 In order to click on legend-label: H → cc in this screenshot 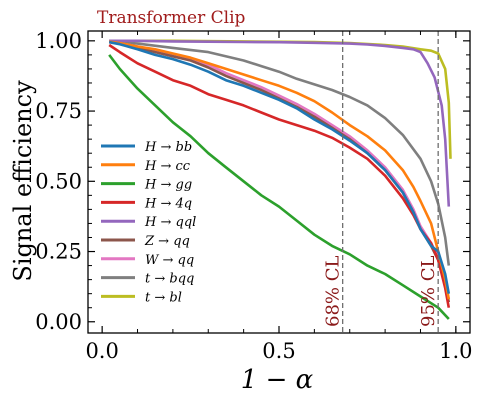, I will do `click(167, 166)`.